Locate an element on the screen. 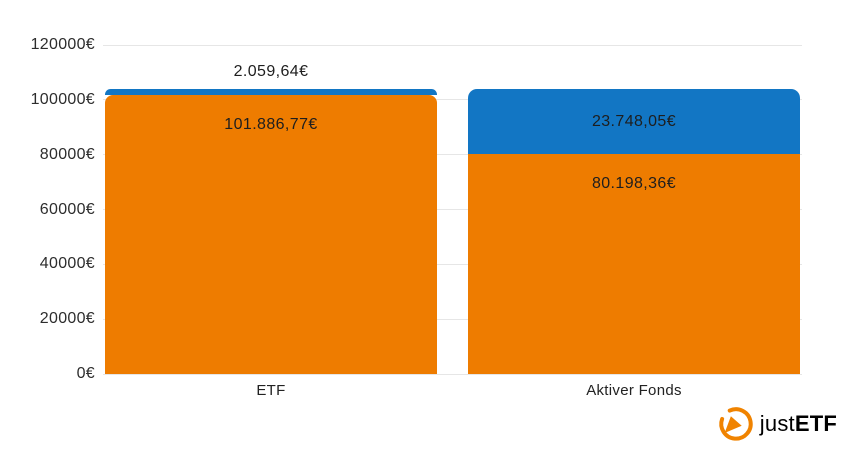 This screenshot has height=450, width=847. bar-segment-aktiver-fonds-blue is located at coordinates (634, 122).